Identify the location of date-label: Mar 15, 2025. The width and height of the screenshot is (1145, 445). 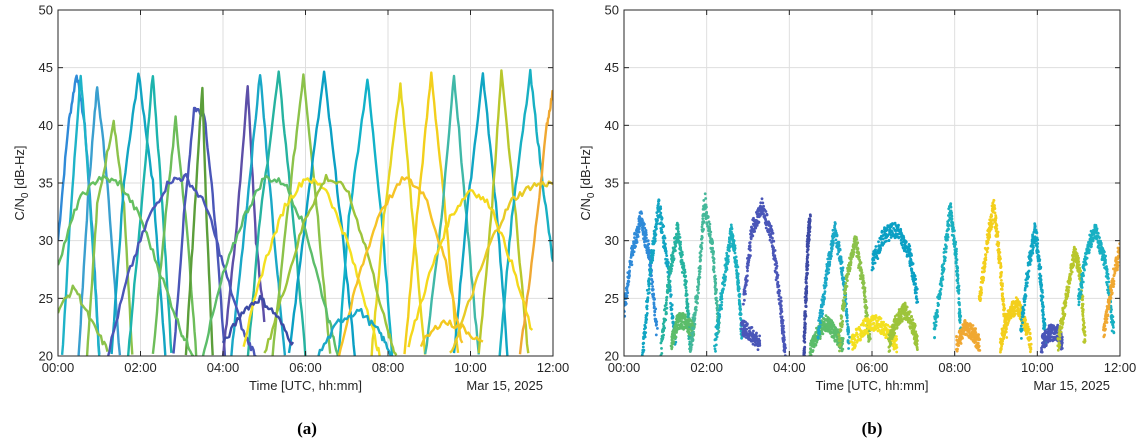
(504, 385).